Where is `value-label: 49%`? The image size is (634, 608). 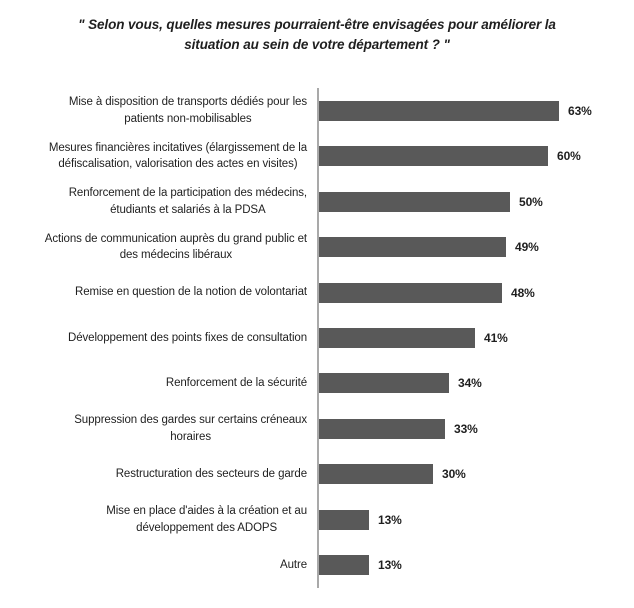
value-label: 49% is located at coordinates (527, 247).